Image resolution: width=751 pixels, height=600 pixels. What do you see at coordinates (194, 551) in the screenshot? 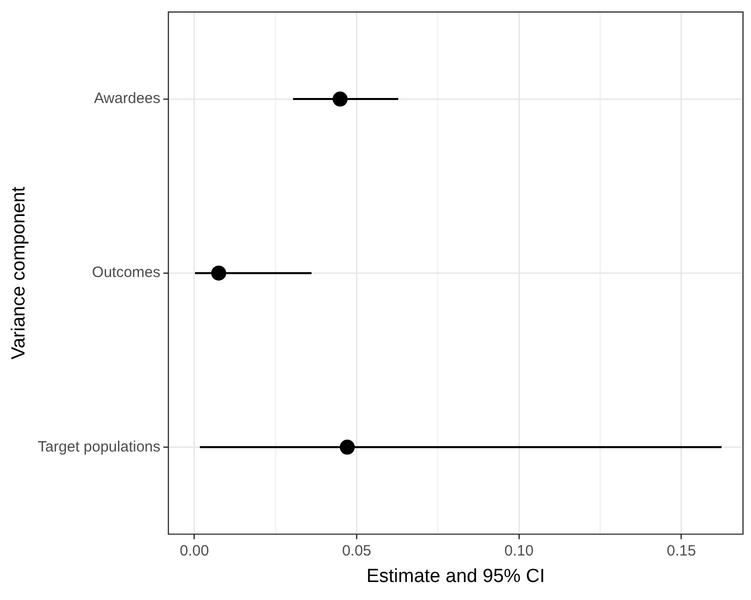
I see `x-tick-label: 0.00` at bounding box center [194, 551].